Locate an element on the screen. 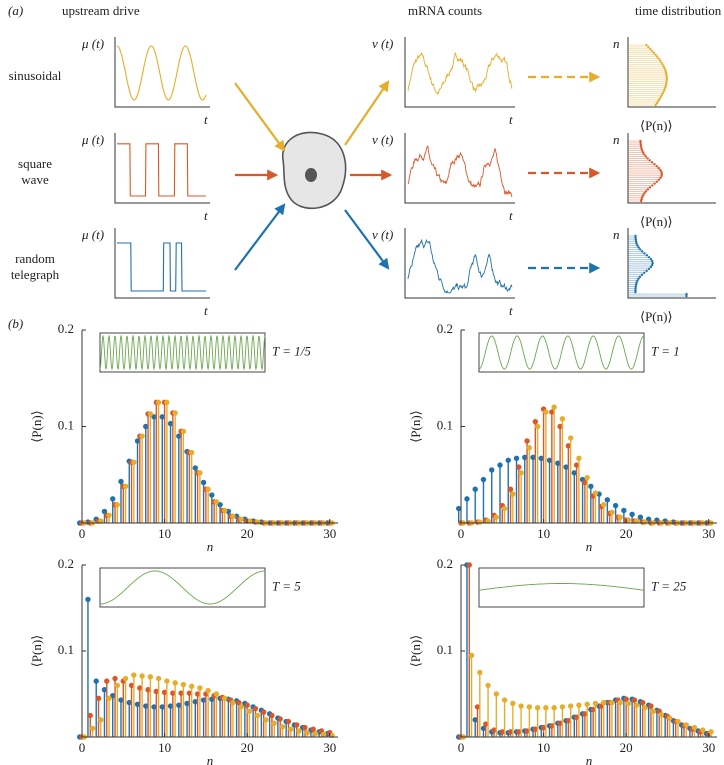 The height and width of the screenshot is (765, 724). inset-trace is located at coordinates (561, 352).